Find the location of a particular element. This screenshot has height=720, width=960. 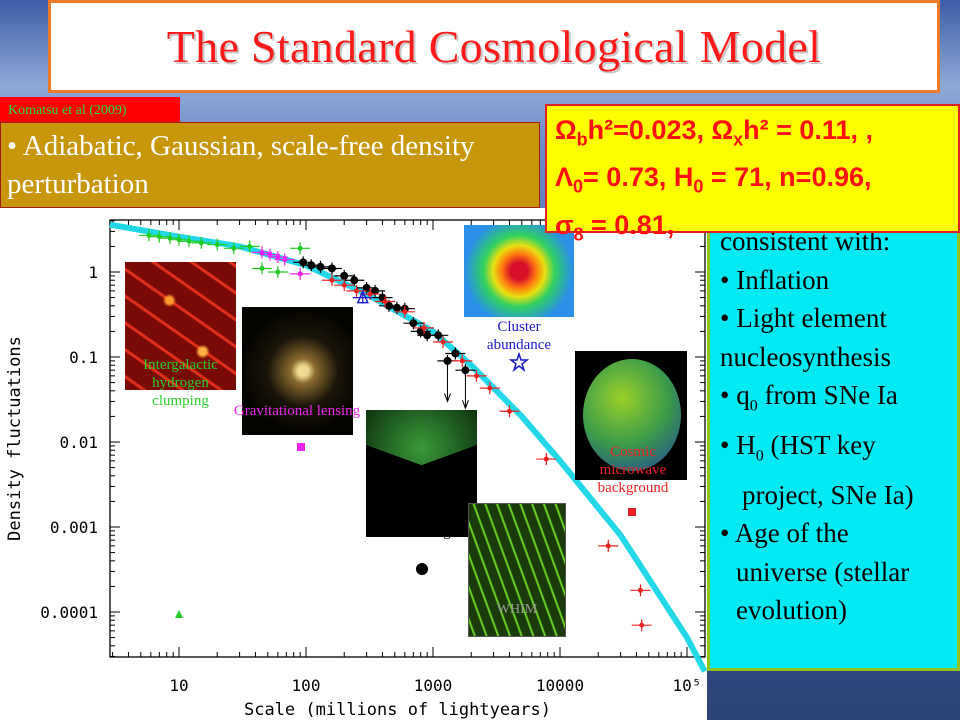

x-tick-label: 100 is located at coordinates (306, 685).